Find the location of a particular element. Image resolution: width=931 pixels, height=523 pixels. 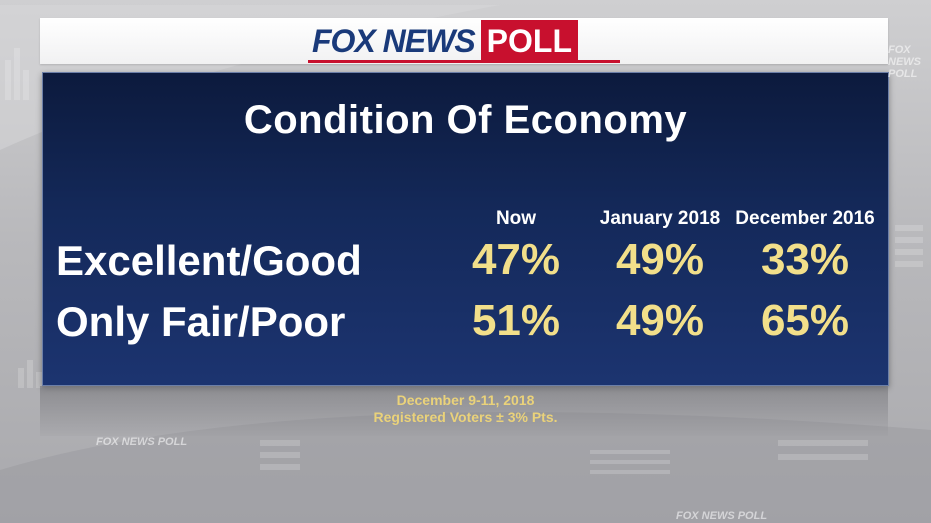

source-band is located at coordinates (464, 411).